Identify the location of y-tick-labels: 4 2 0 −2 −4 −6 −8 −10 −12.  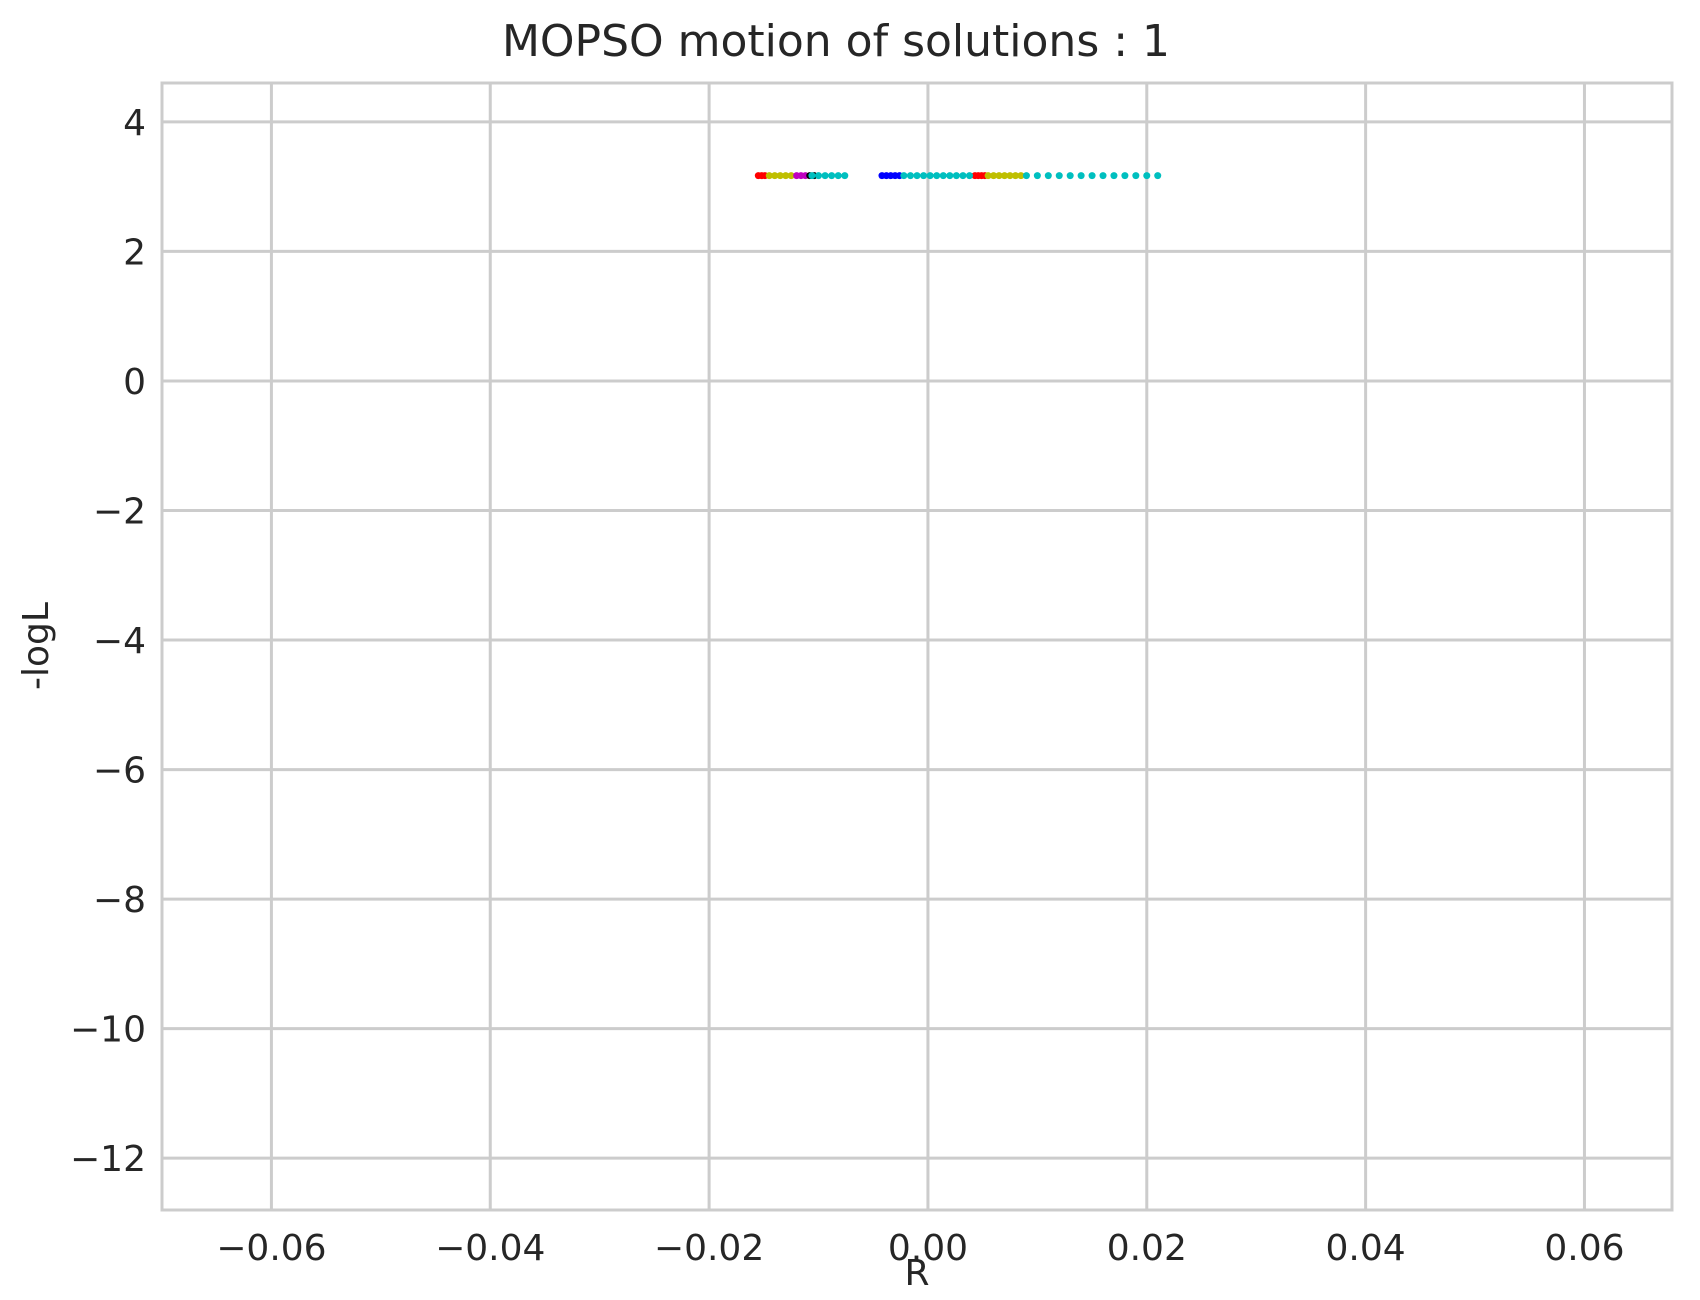
(108, 641).